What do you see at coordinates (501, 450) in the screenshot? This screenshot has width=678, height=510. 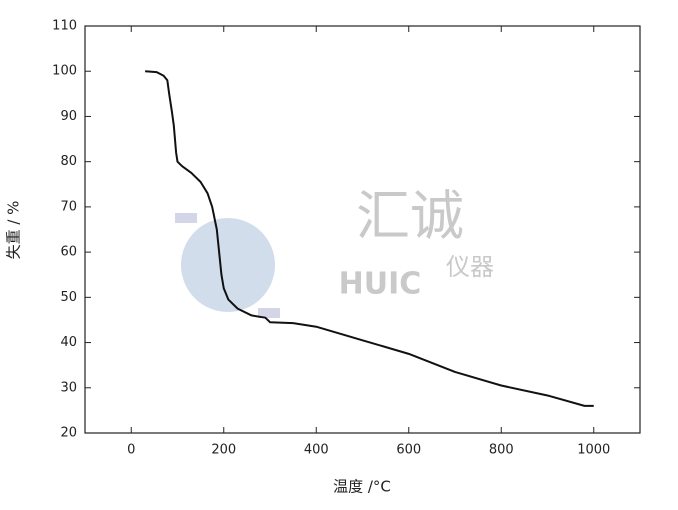 I see `x-tick-label: 800` at bounding box center [501, 450].